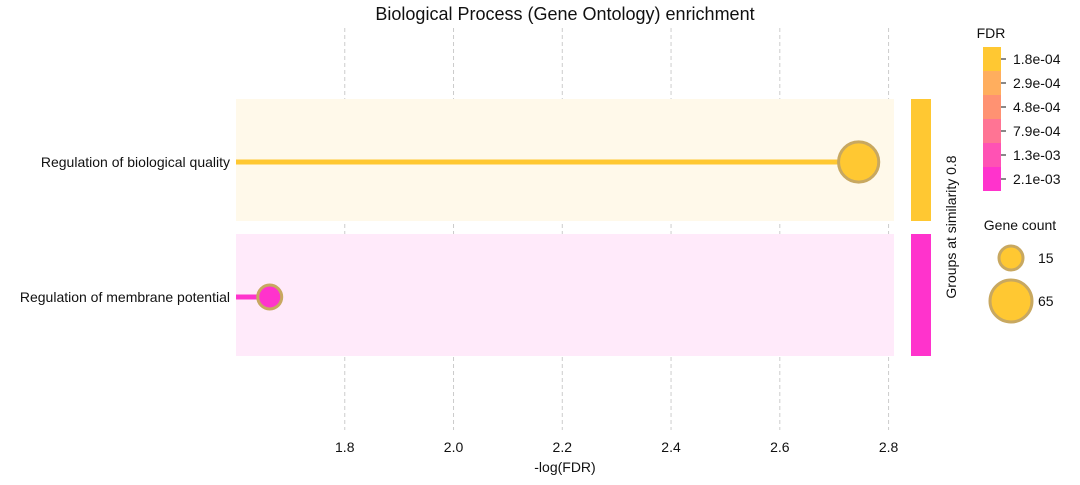 This screenshot has width=1080, height=485. I want to click on x-tick-label: 1.8, so click(345, 447).